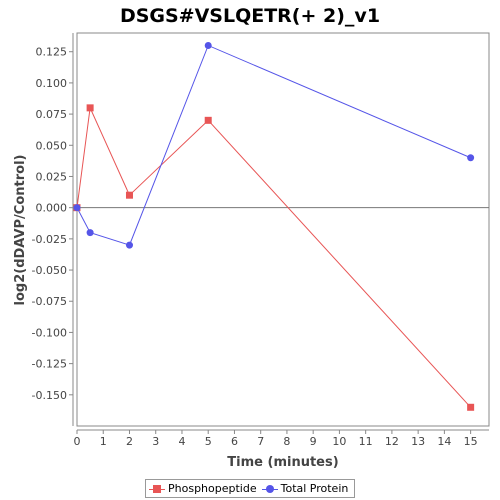 The image size is (500, 500). I want to click on x-axis: 0 1 2 3 4 5 6 7 8 9 10 11 12 13 14 15, so click(281, 438).